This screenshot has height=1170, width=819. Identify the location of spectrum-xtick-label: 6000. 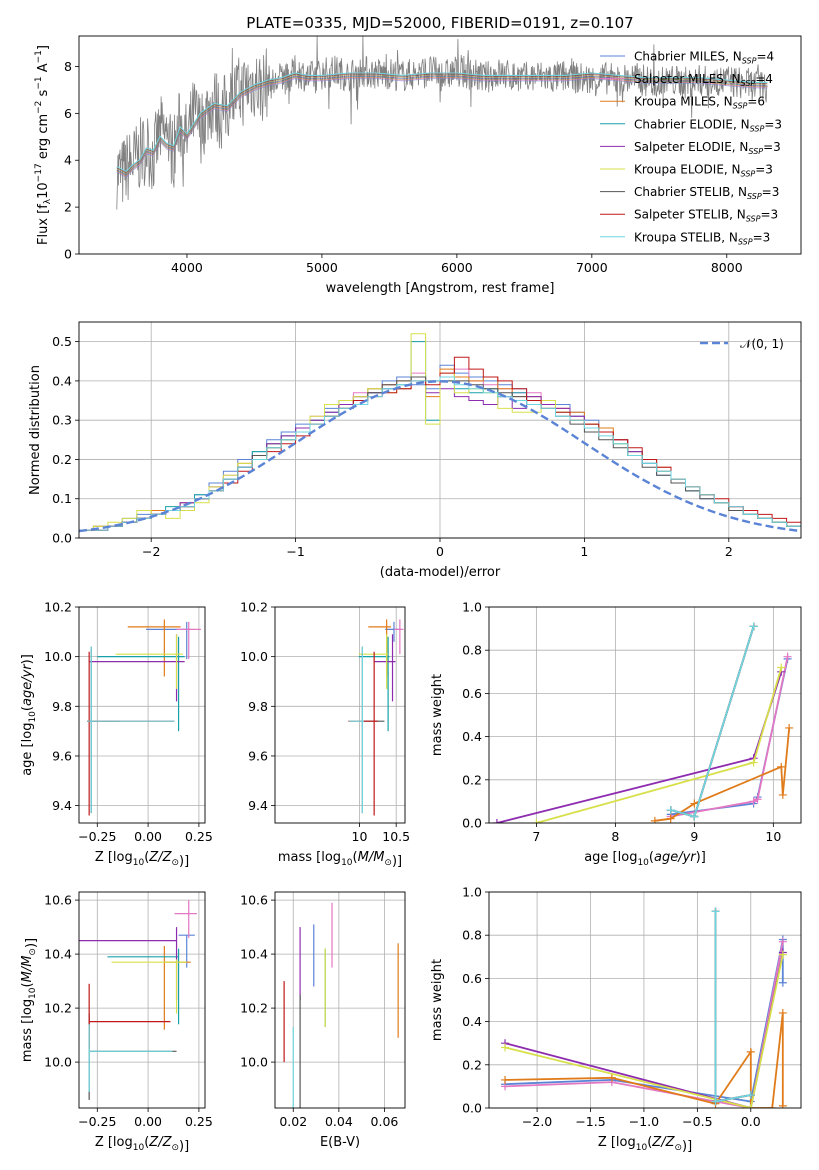
(457, 267).